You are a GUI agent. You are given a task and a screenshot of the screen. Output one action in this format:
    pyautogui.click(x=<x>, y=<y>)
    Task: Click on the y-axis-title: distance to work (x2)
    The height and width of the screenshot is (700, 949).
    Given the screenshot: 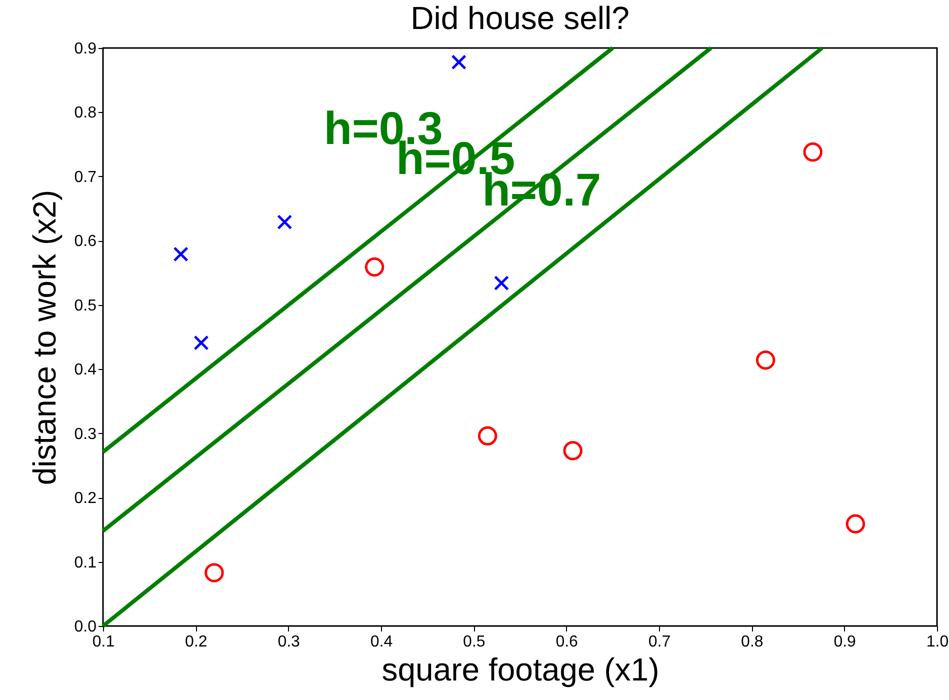 What is the action you would take?
    pyautogui.click(x=44, y=338)
    